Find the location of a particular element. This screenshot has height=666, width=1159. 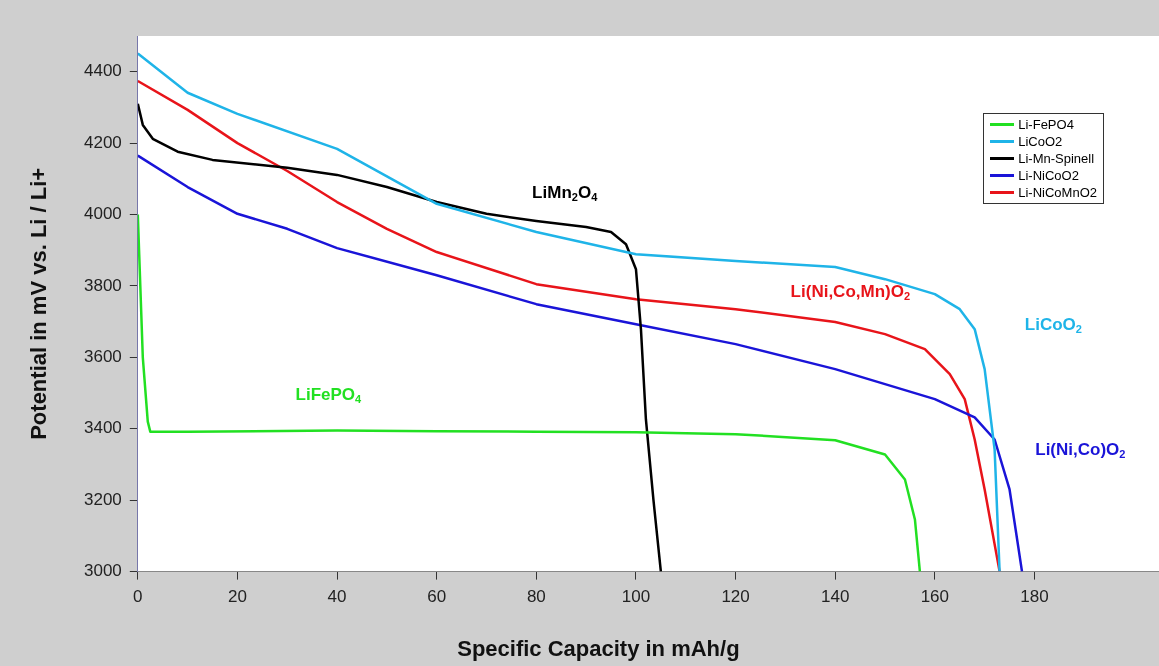

y-tick-label: 3600 is located at coordinates (102, 357).